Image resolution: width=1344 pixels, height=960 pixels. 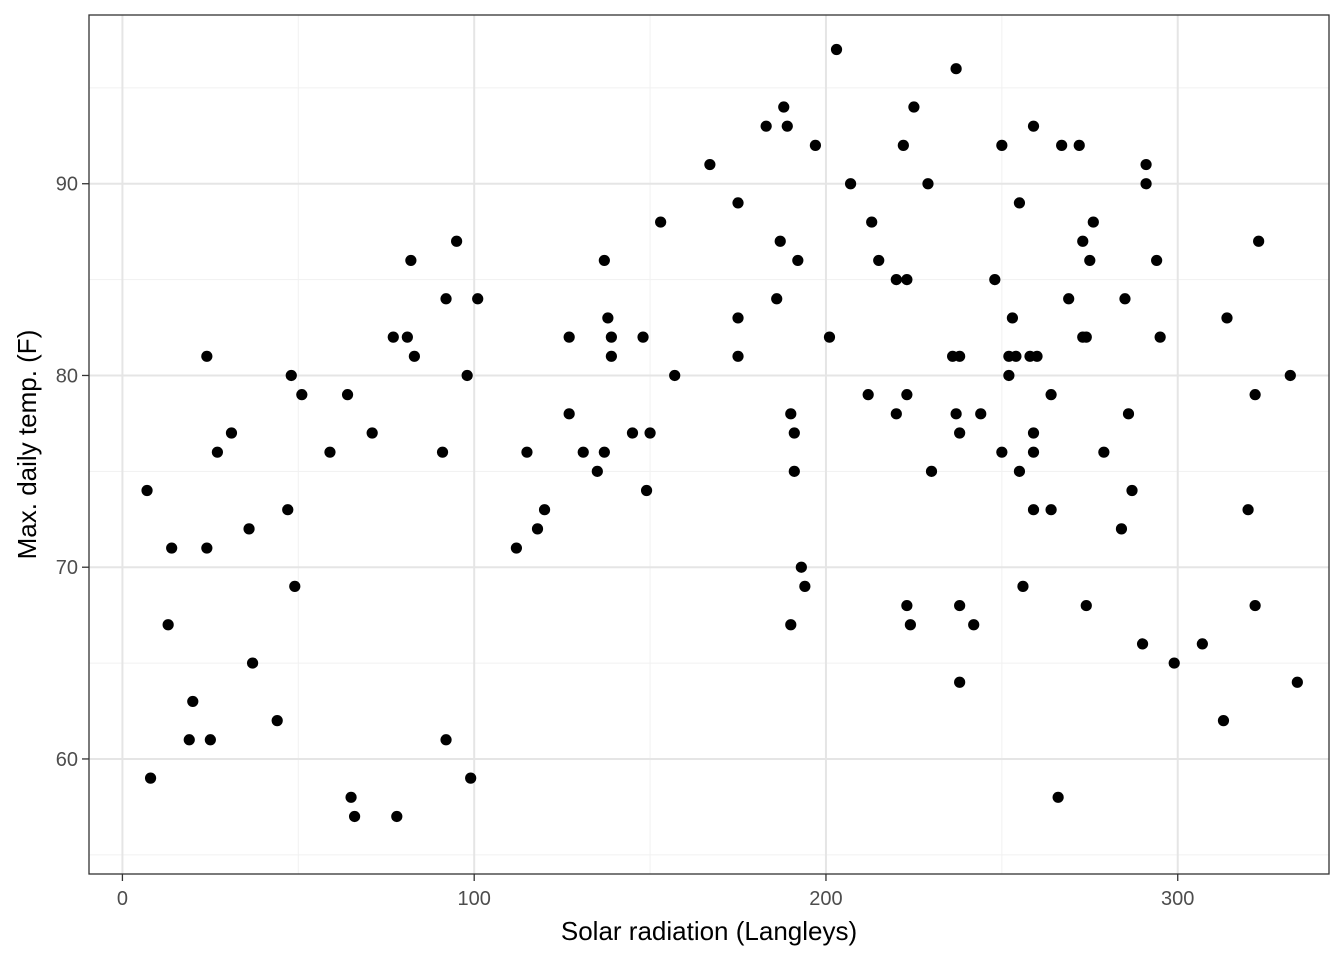 I want to click on x-tick-label: 100, so click(x=474, y=899).